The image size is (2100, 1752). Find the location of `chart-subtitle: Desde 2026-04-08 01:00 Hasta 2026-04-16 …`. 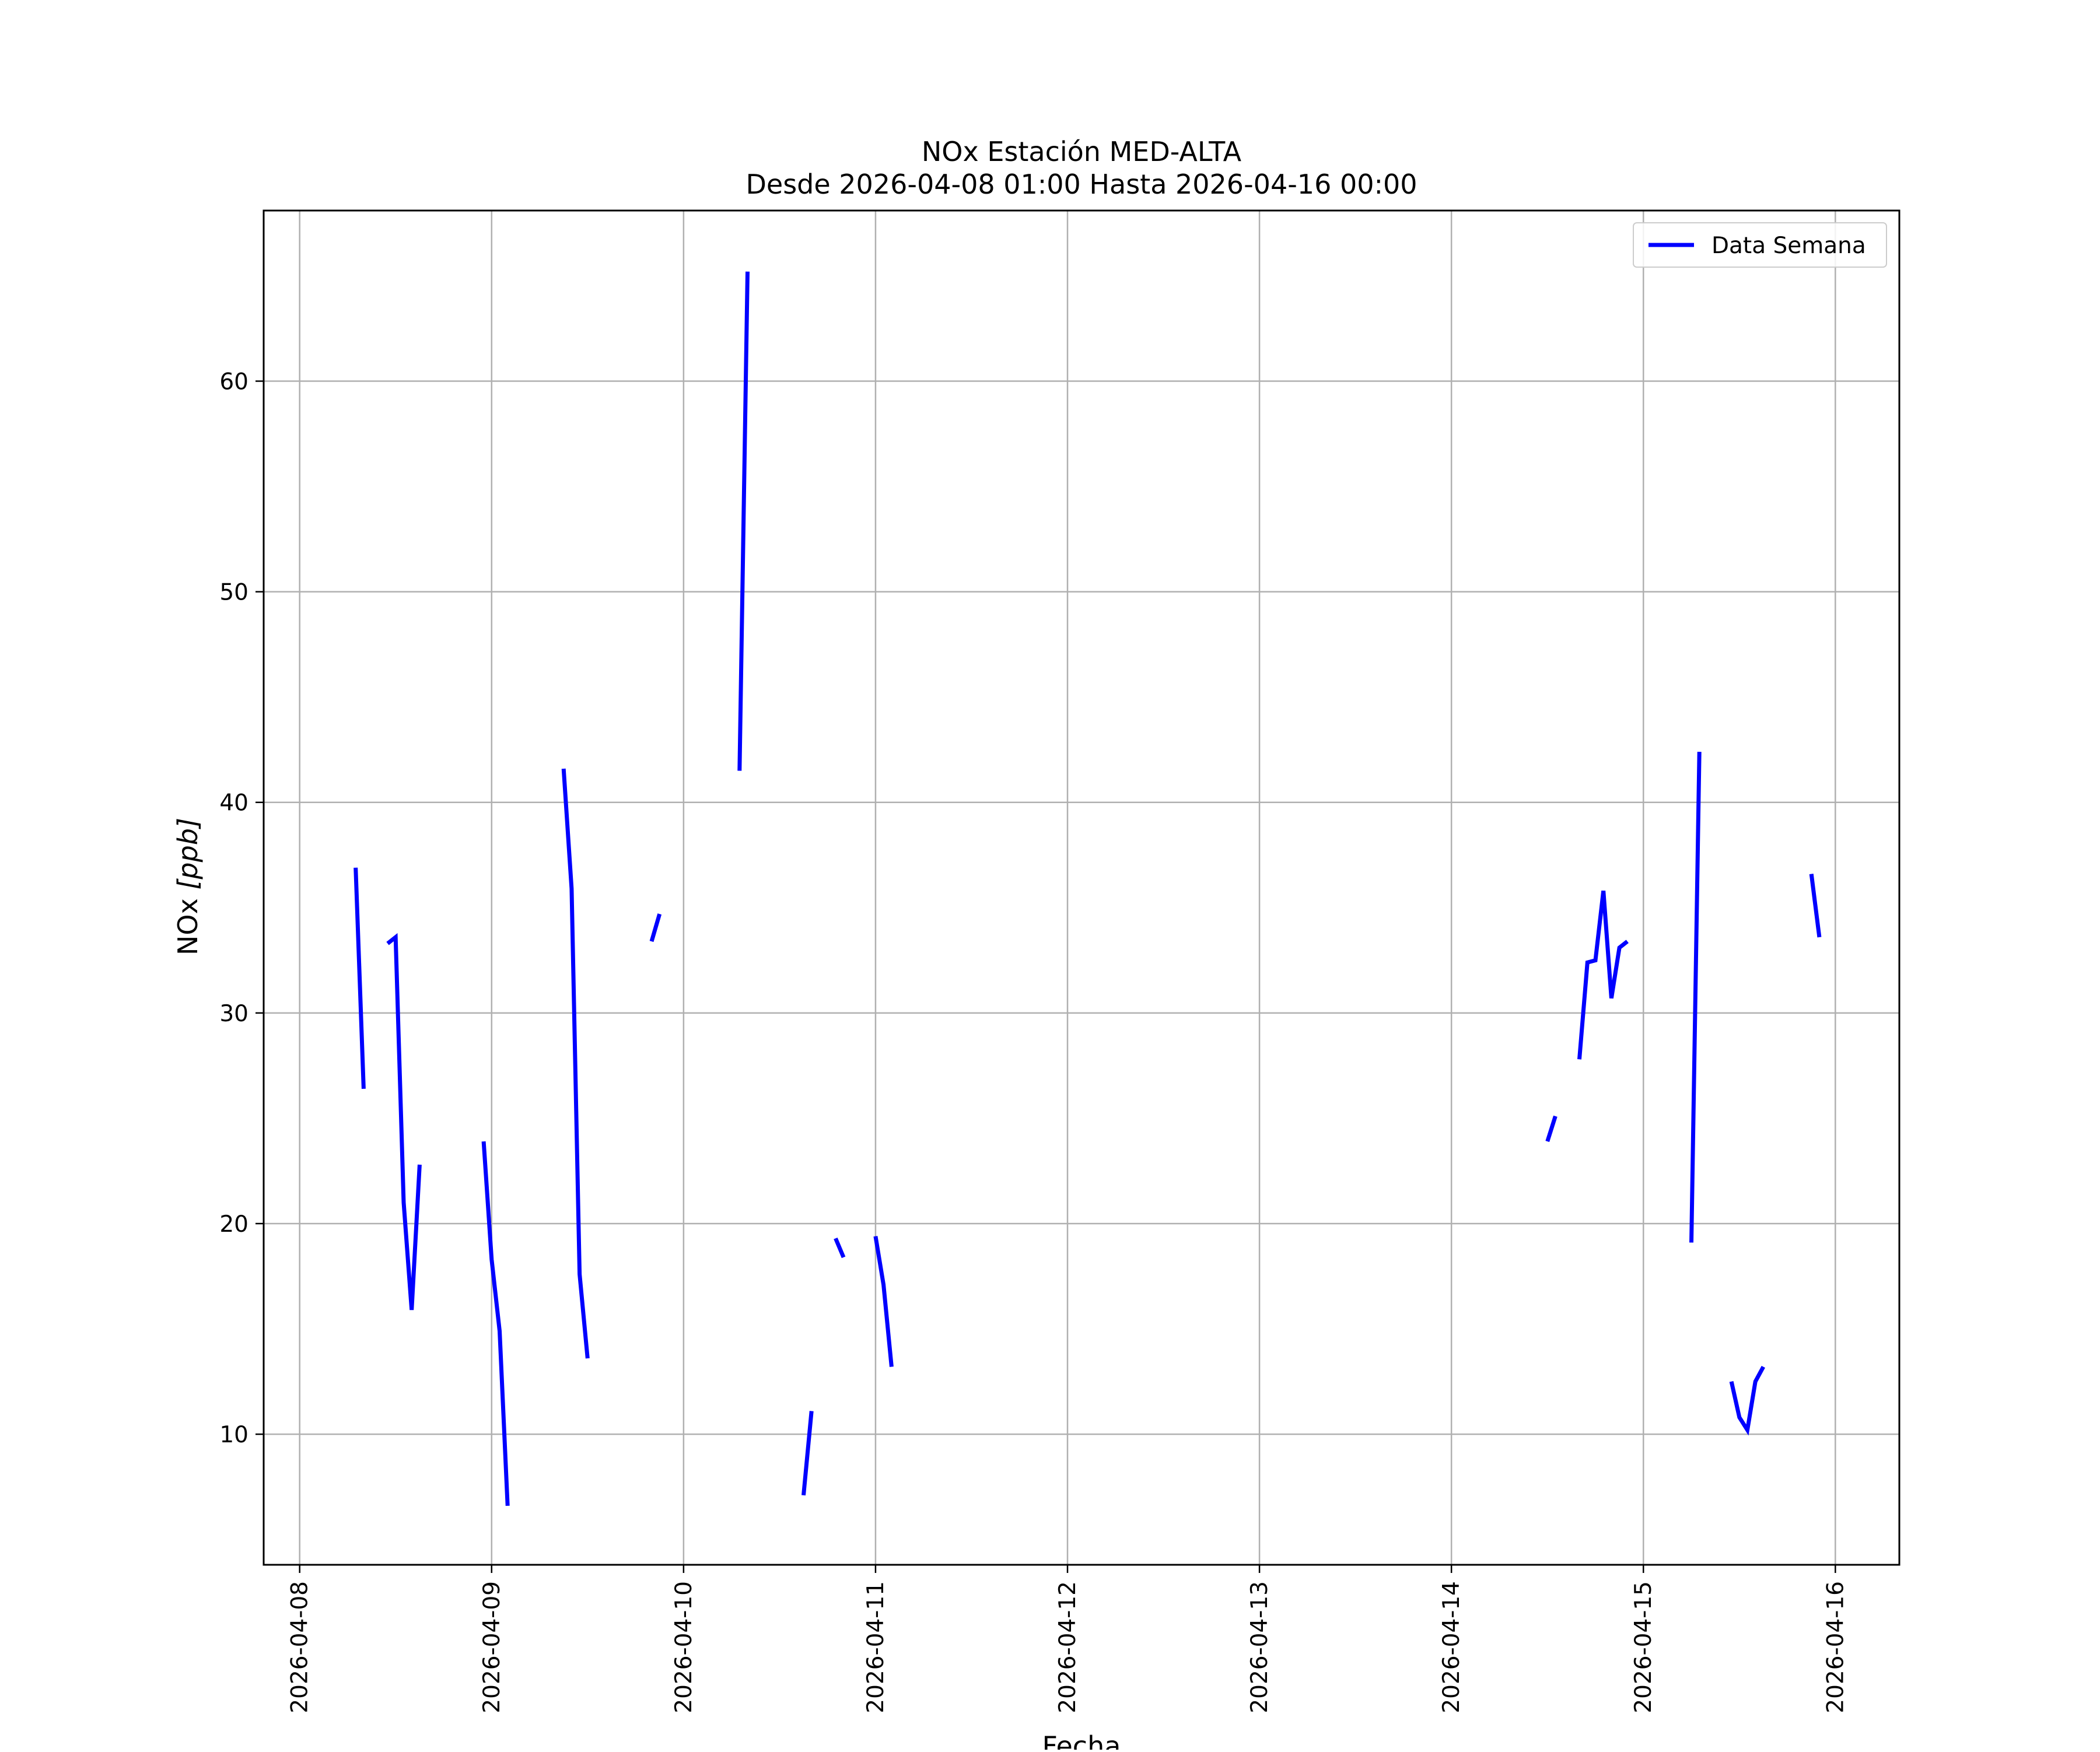

chart-subtitle: Desde 2026-04-08 01:00 Hasta 2026-04-16 … is located at coordinates (1081, 184).